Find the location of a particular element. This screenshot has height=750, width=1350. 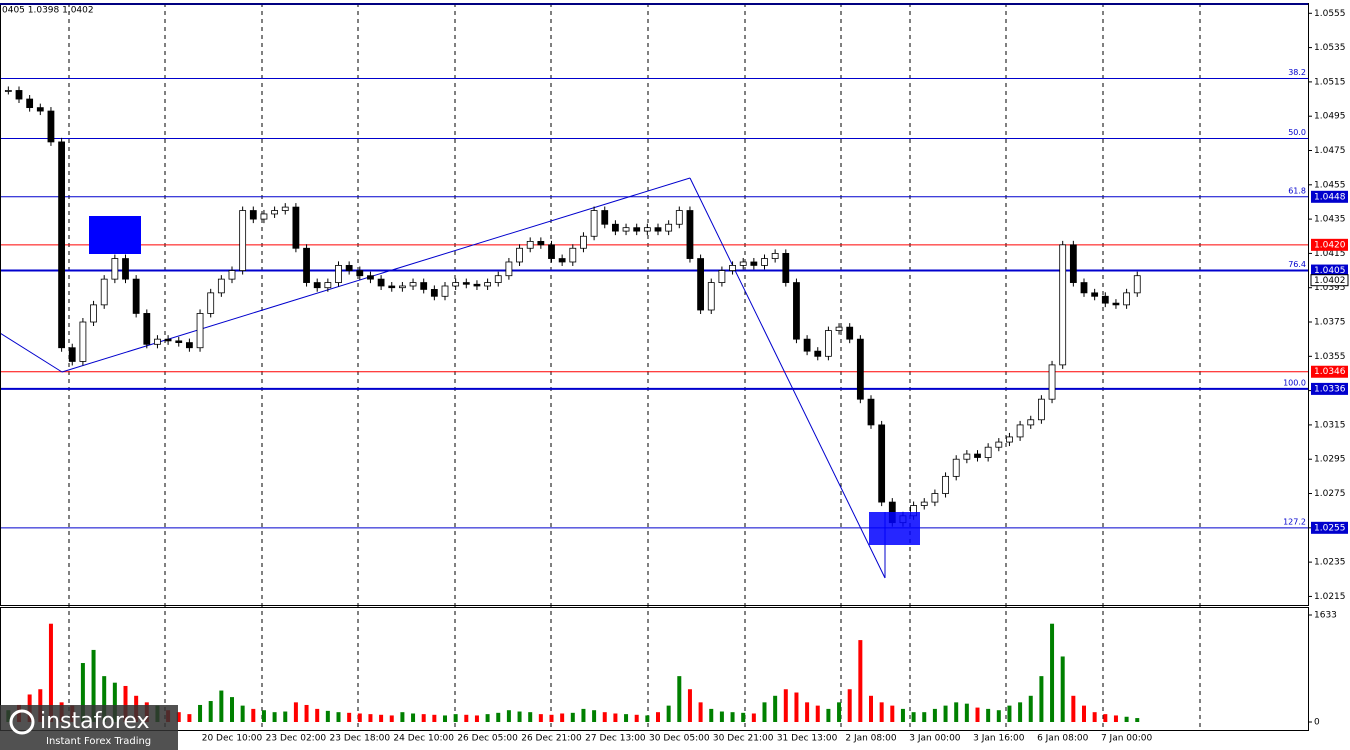

fib-level-label: 50.0 is located at coordinates (1297, 132).